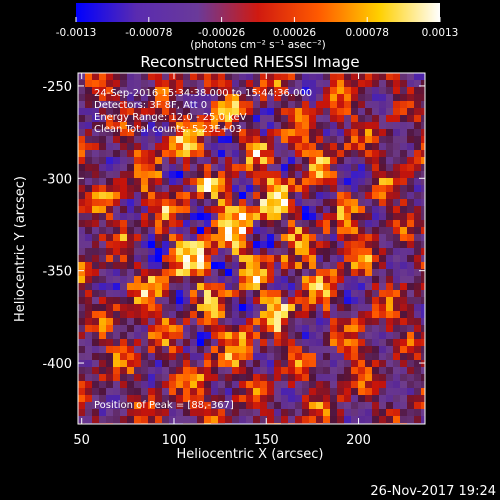 The height and width of the screenshot is (500, 500). What do you see at coordinates (148, 33) in the screenshot?
I see `colorbar-tick-label: -0.00078` at bounding box center [148, 33].